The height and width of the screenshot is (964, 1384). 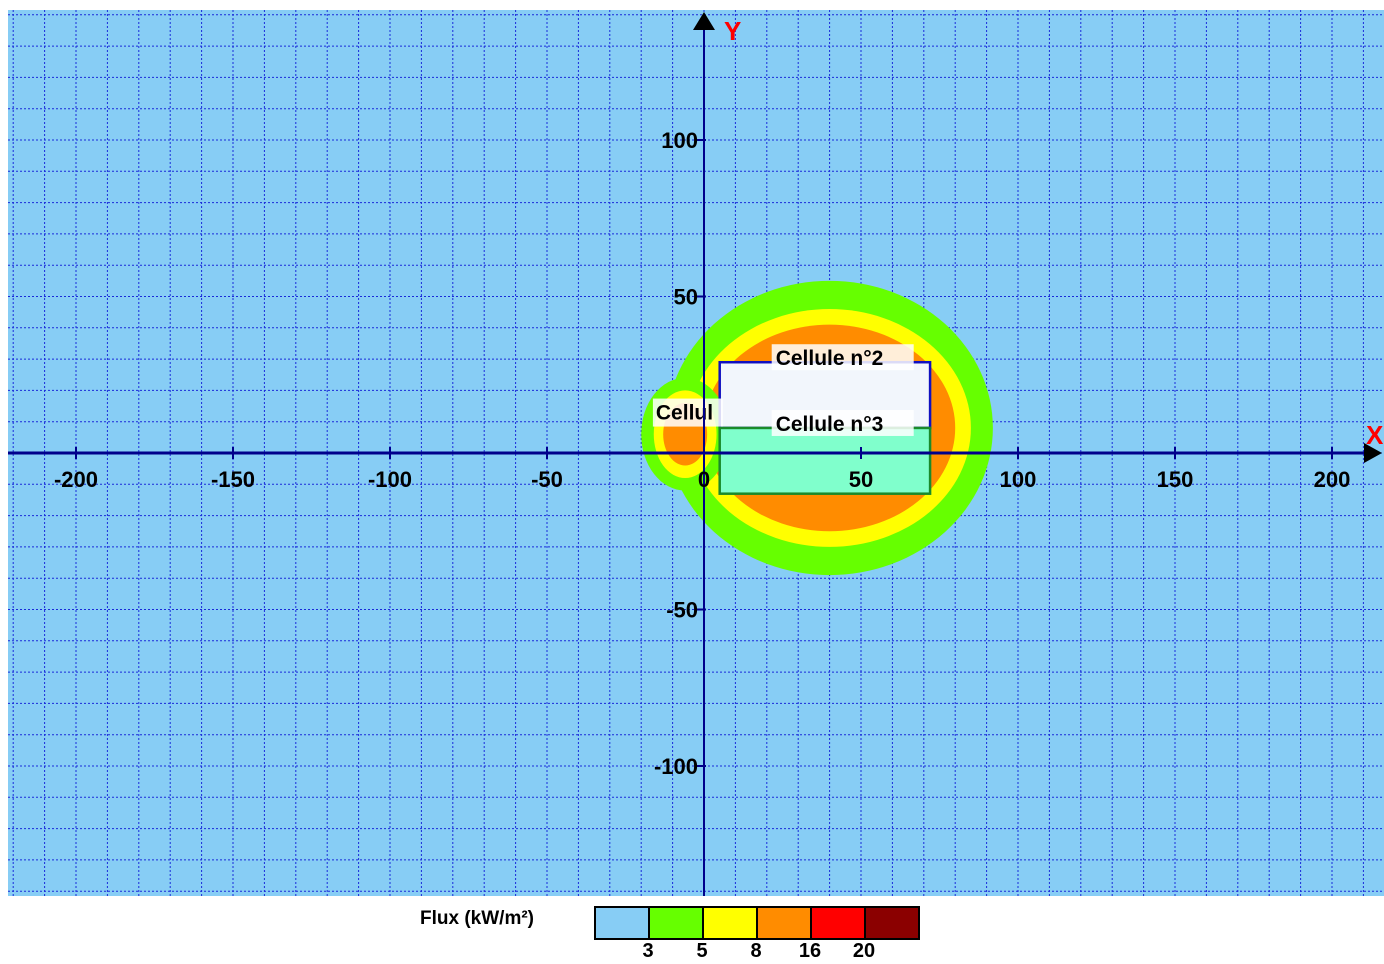 What do you see at coordinates (1375, 435) in the screenshot?
I see `x-axis-label: X` at bounding box center [1375, 435].